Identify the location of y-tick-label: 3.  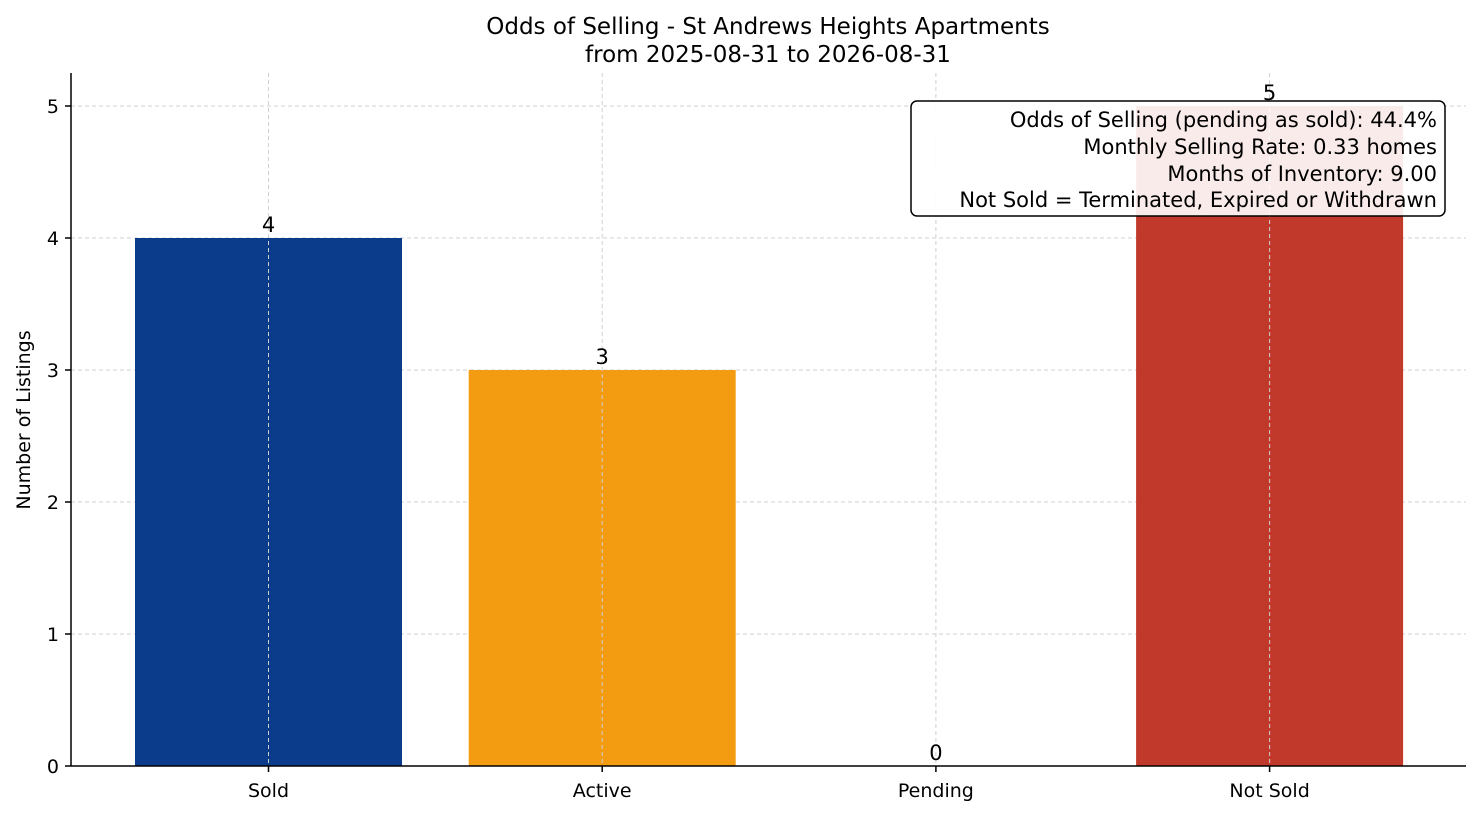
(53, 371).